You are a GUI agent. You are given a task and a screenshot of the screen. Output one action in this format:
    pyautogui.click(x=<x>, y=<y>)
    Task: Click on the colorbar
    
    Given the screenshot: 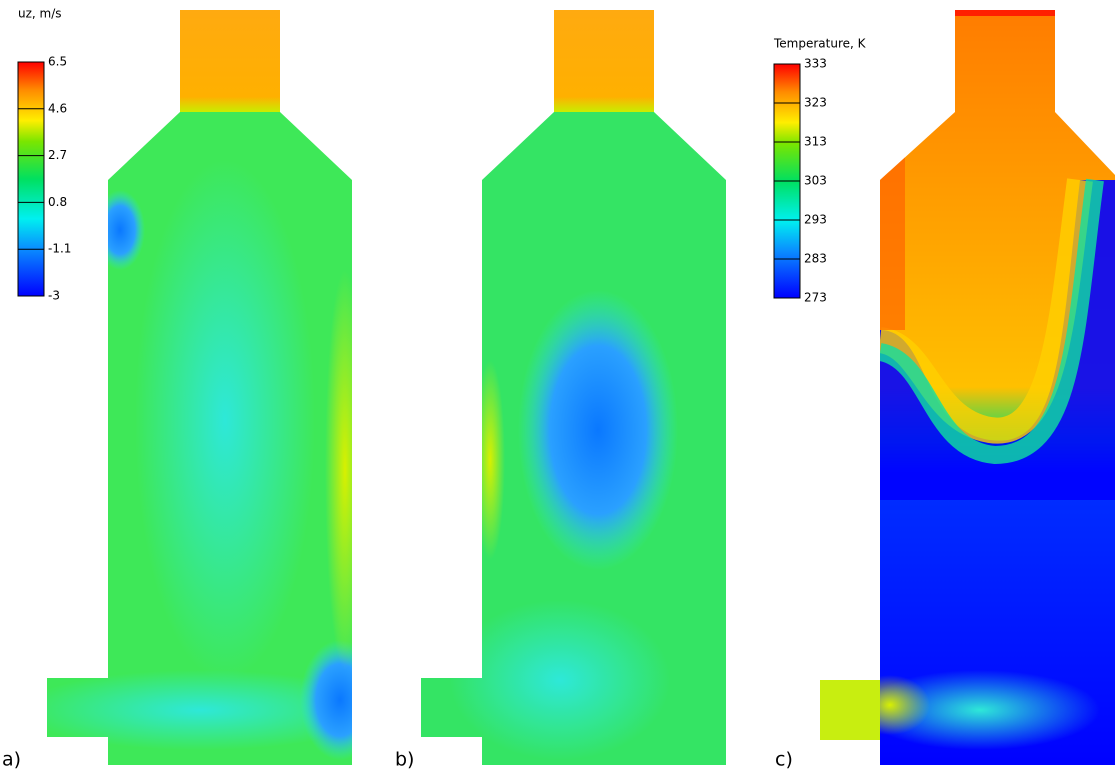 What is the action you would take?
    pyautogui.click(x=31, y=179)
    